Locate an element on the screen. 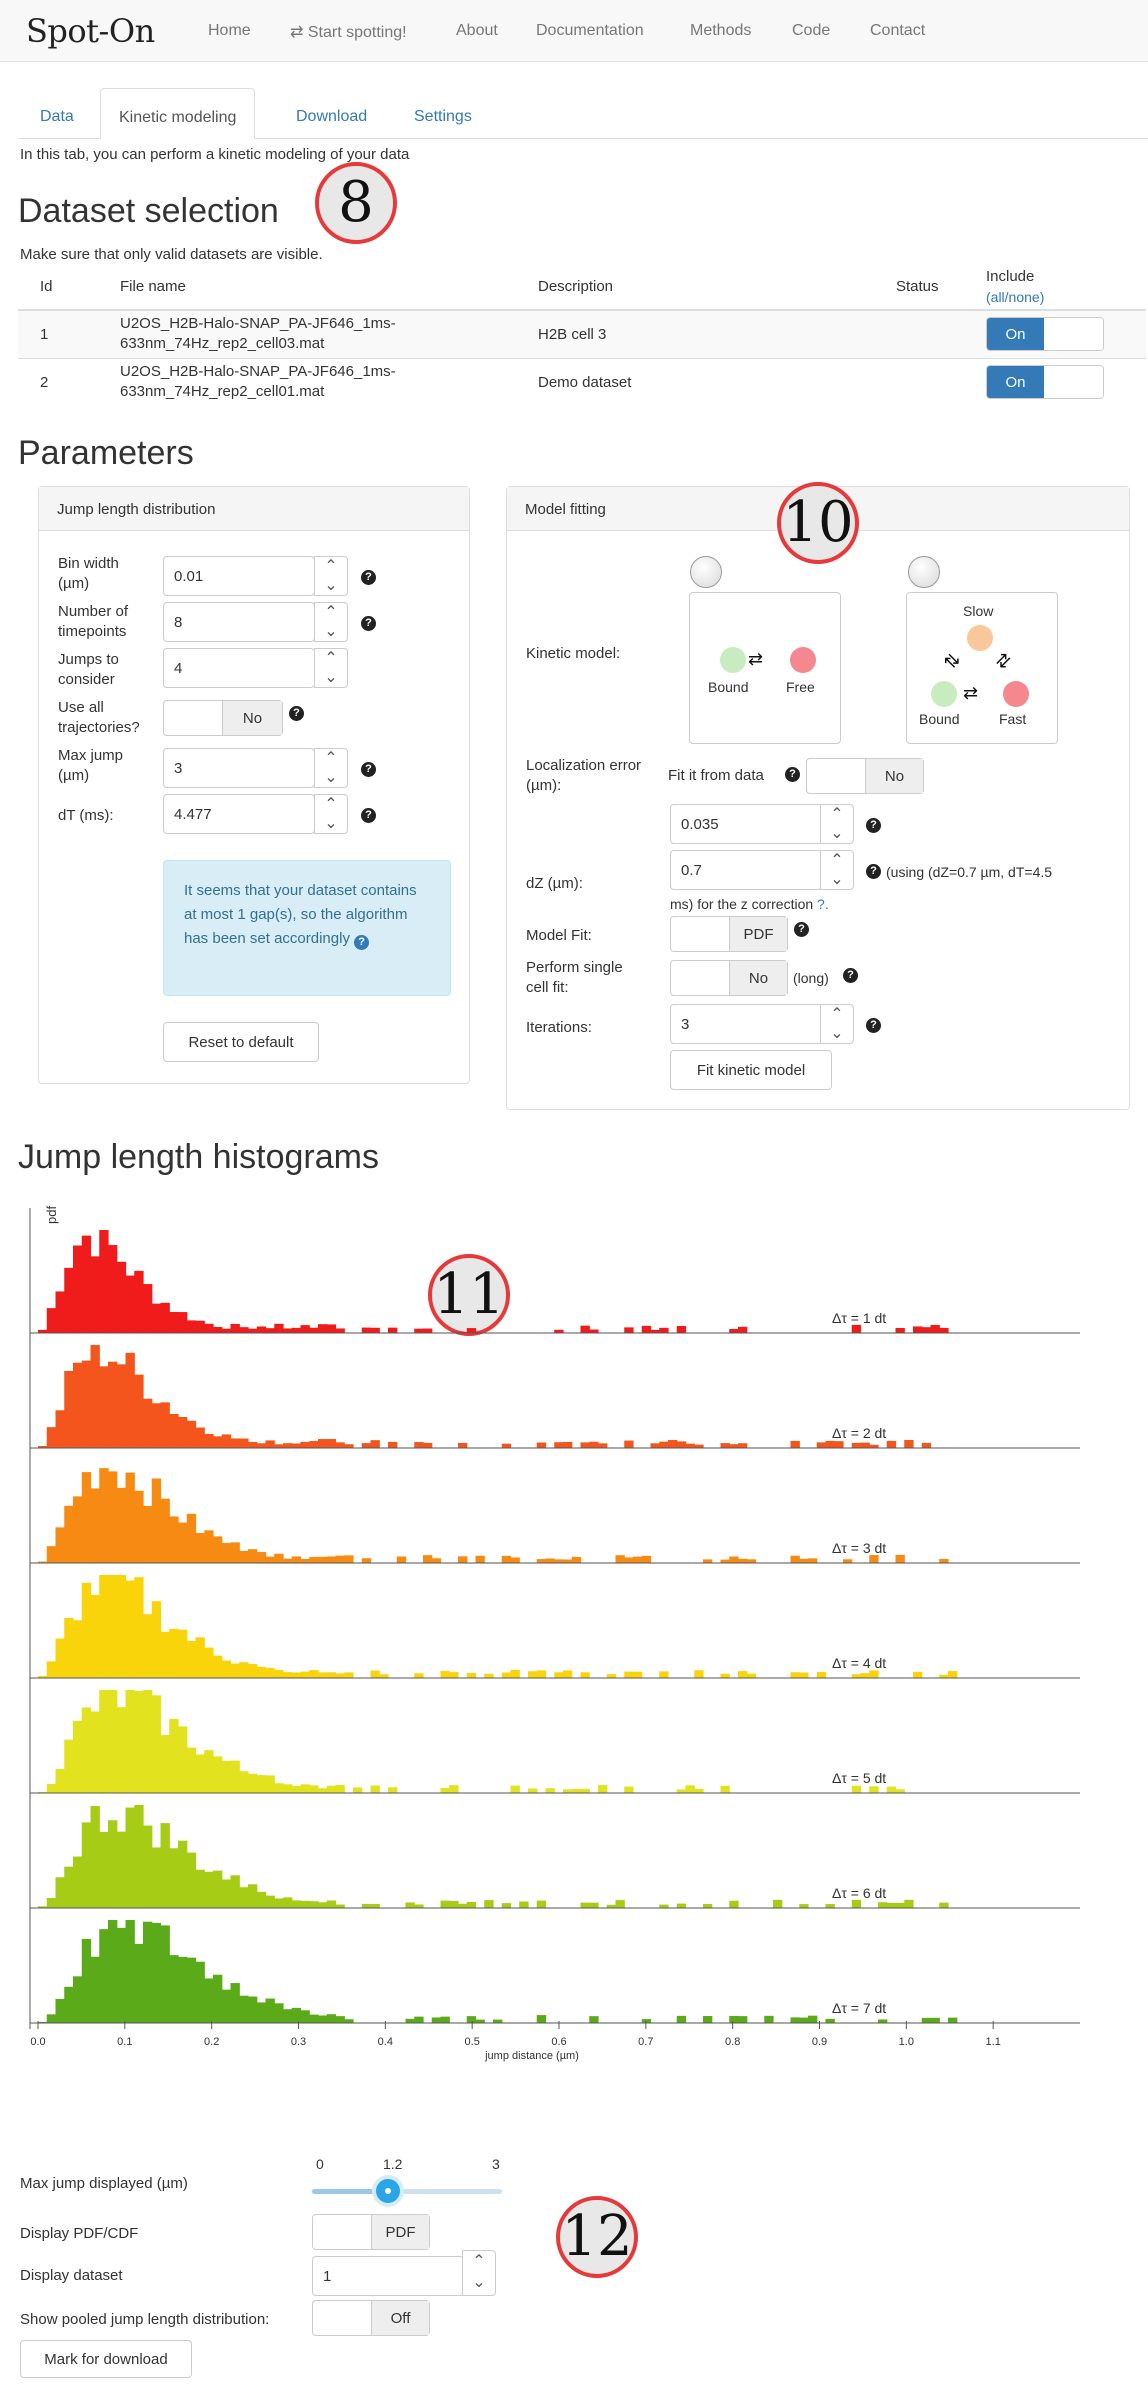 The height and width of the screenshot is (2388, 1148). use-all-label-line1: Use all is located at coordinates (81, 707).